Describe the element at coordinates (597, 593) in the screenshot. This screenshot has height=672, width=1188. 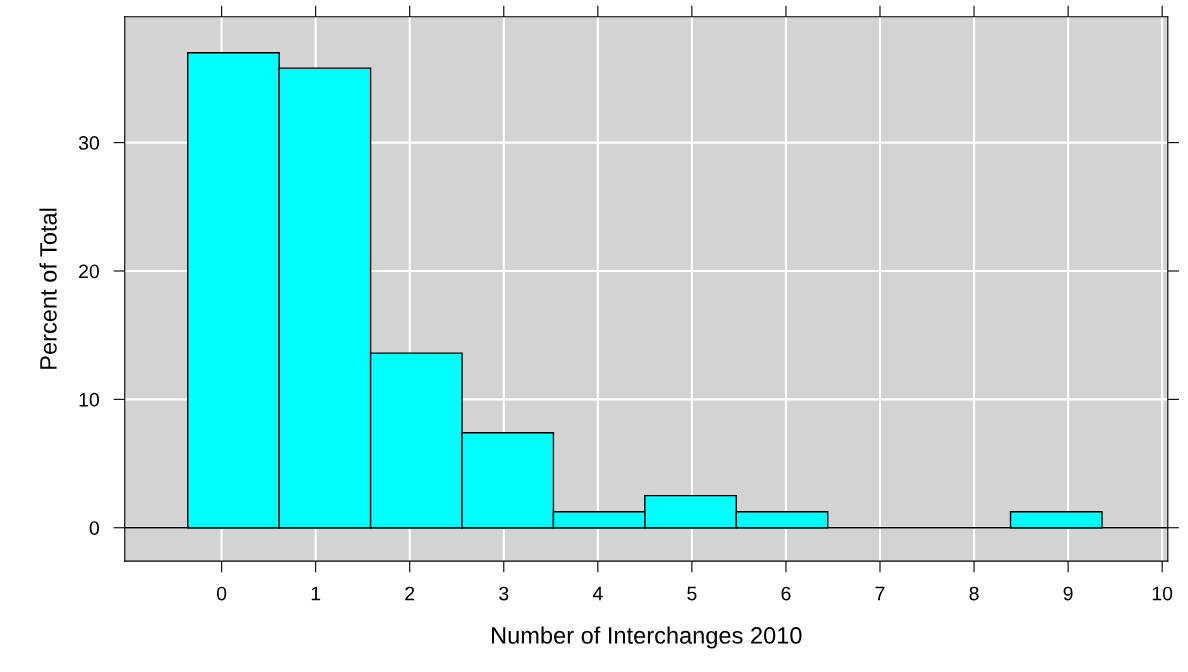
I see `x-tick-label: 4` at that location.